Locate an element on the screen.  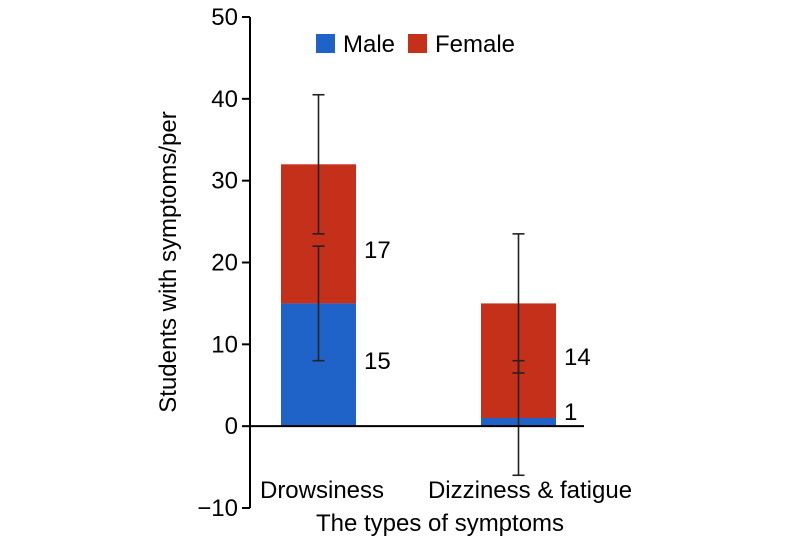
legend-label-male: Male is located at coordinates (369, 44).